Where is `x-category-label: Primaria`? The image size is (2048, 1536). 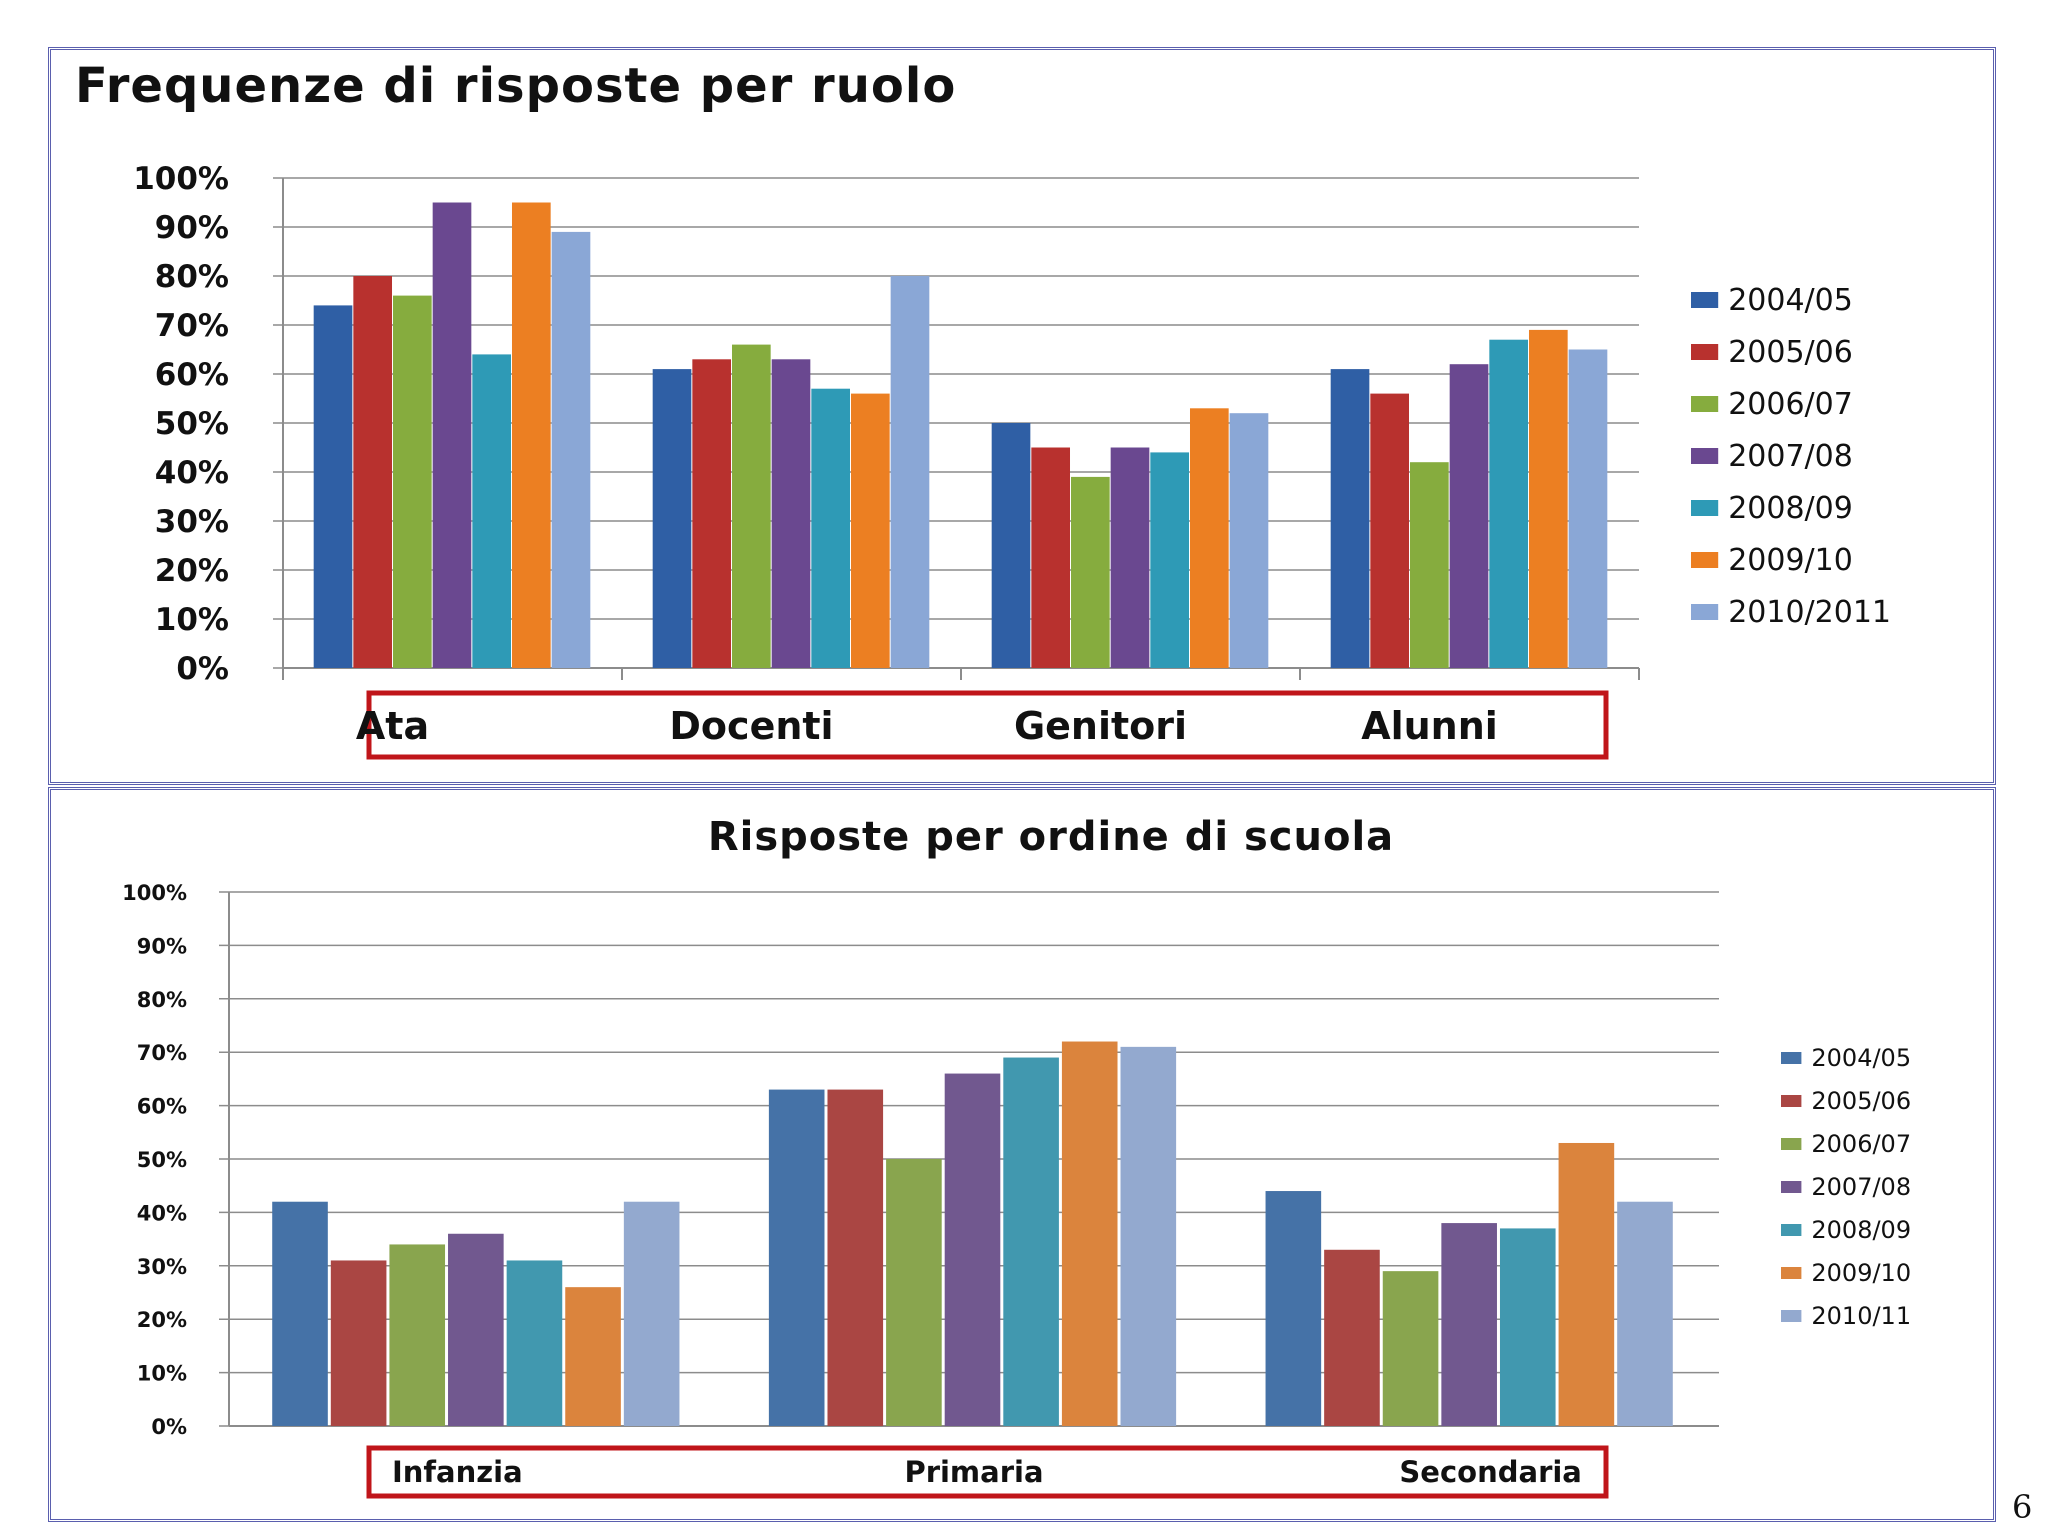 x-category-label: Primaria is located at coordinates (973, 1472).